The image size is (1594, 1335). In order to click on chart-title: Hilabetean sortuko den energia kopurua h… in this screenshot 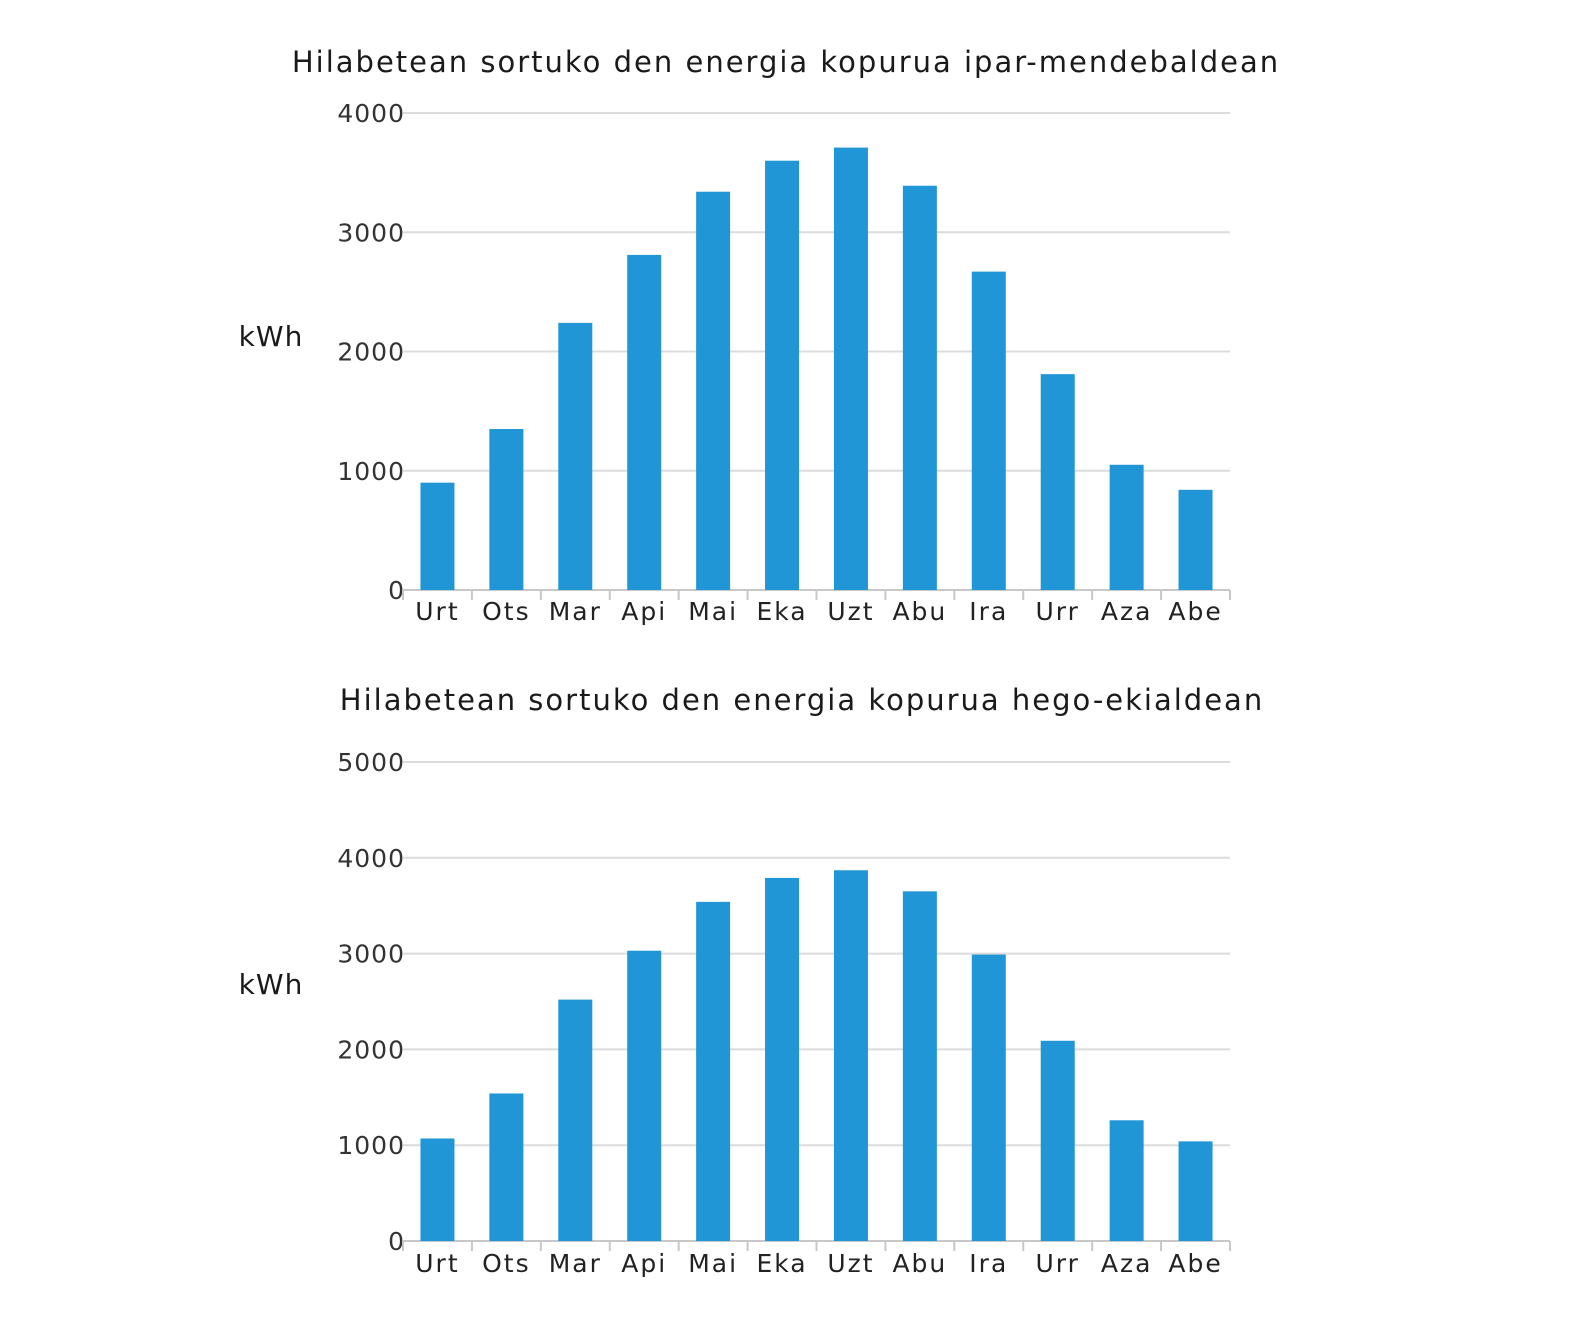, I will do `click(802, 700)`.